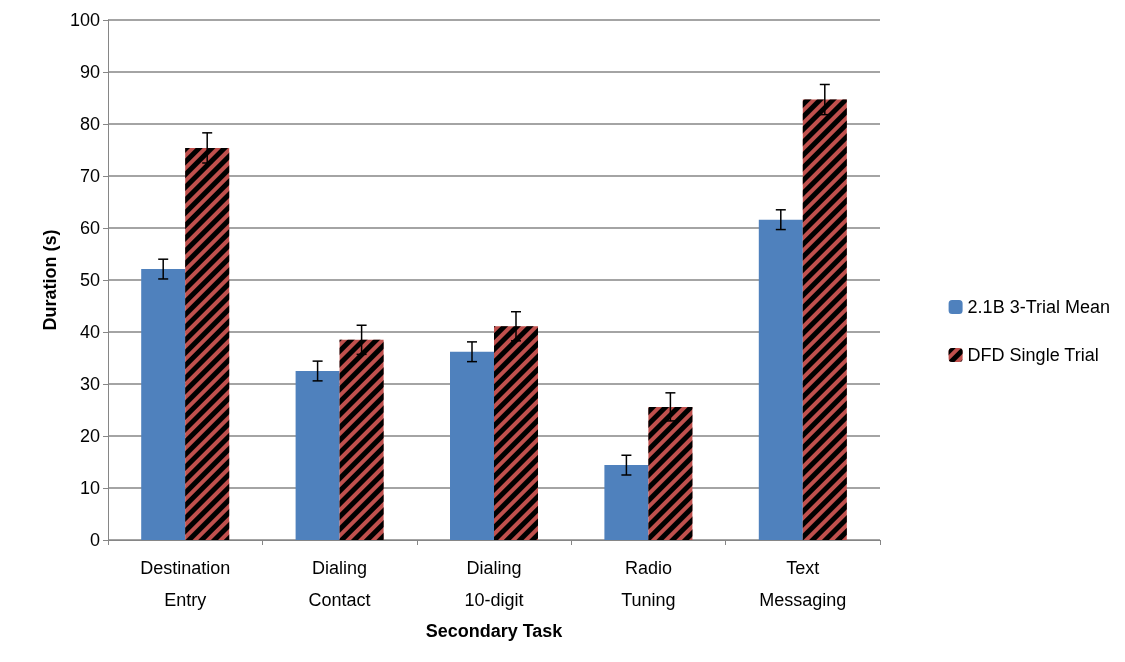 Image resolution: width=1125 pixels, height=662 pixels. I want to click on x-tick-label: Dialing Contact, so click(339, 584).